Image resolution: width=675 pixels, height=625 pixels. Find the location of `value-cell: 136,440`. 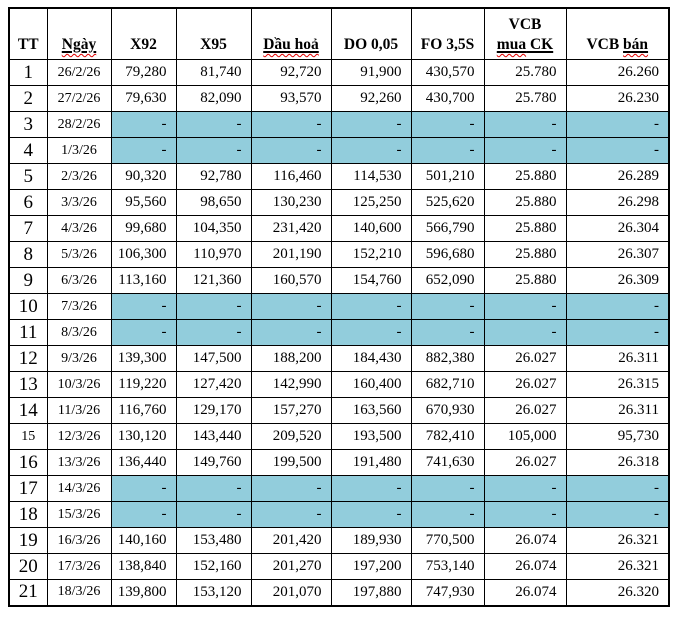

value-cell: 136,440 is located at coordinates (143, 462).